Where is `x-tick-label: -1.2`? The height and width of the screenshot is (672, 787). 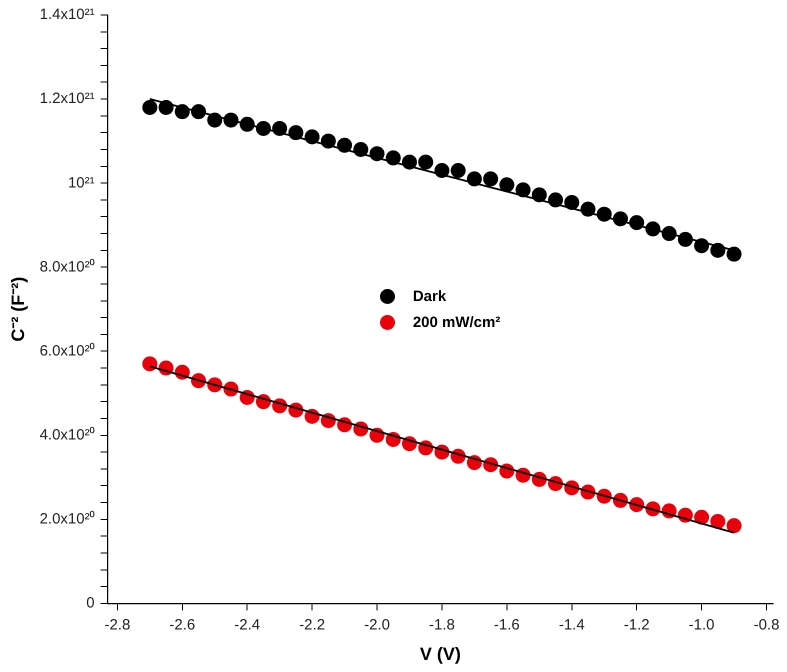 x-tick-label: -1.2 is located at coordinates (637, 625).